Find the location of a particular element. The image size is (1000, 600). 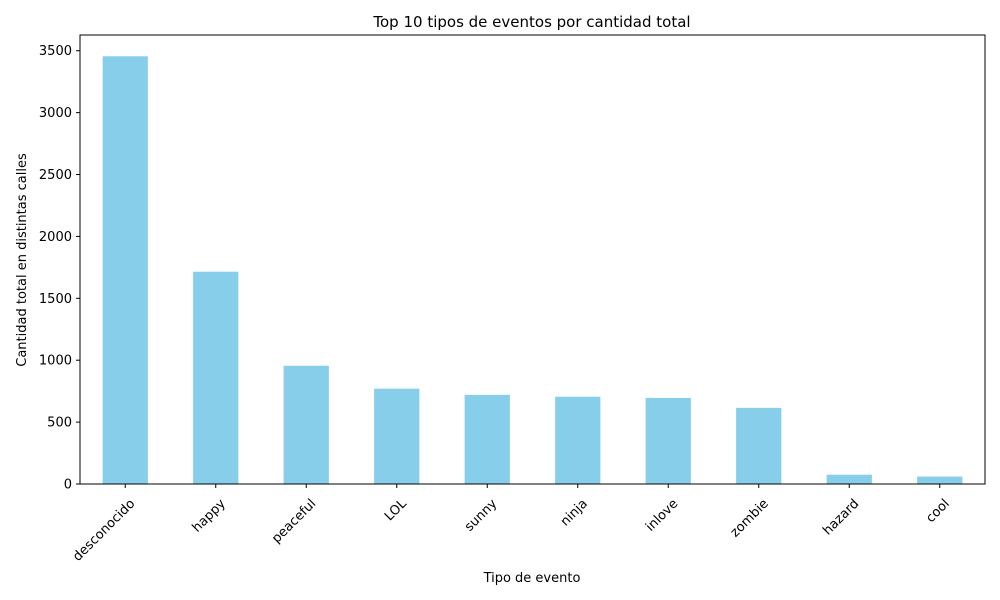

x-tick-label: zombie is located at coordinates (750, 518).